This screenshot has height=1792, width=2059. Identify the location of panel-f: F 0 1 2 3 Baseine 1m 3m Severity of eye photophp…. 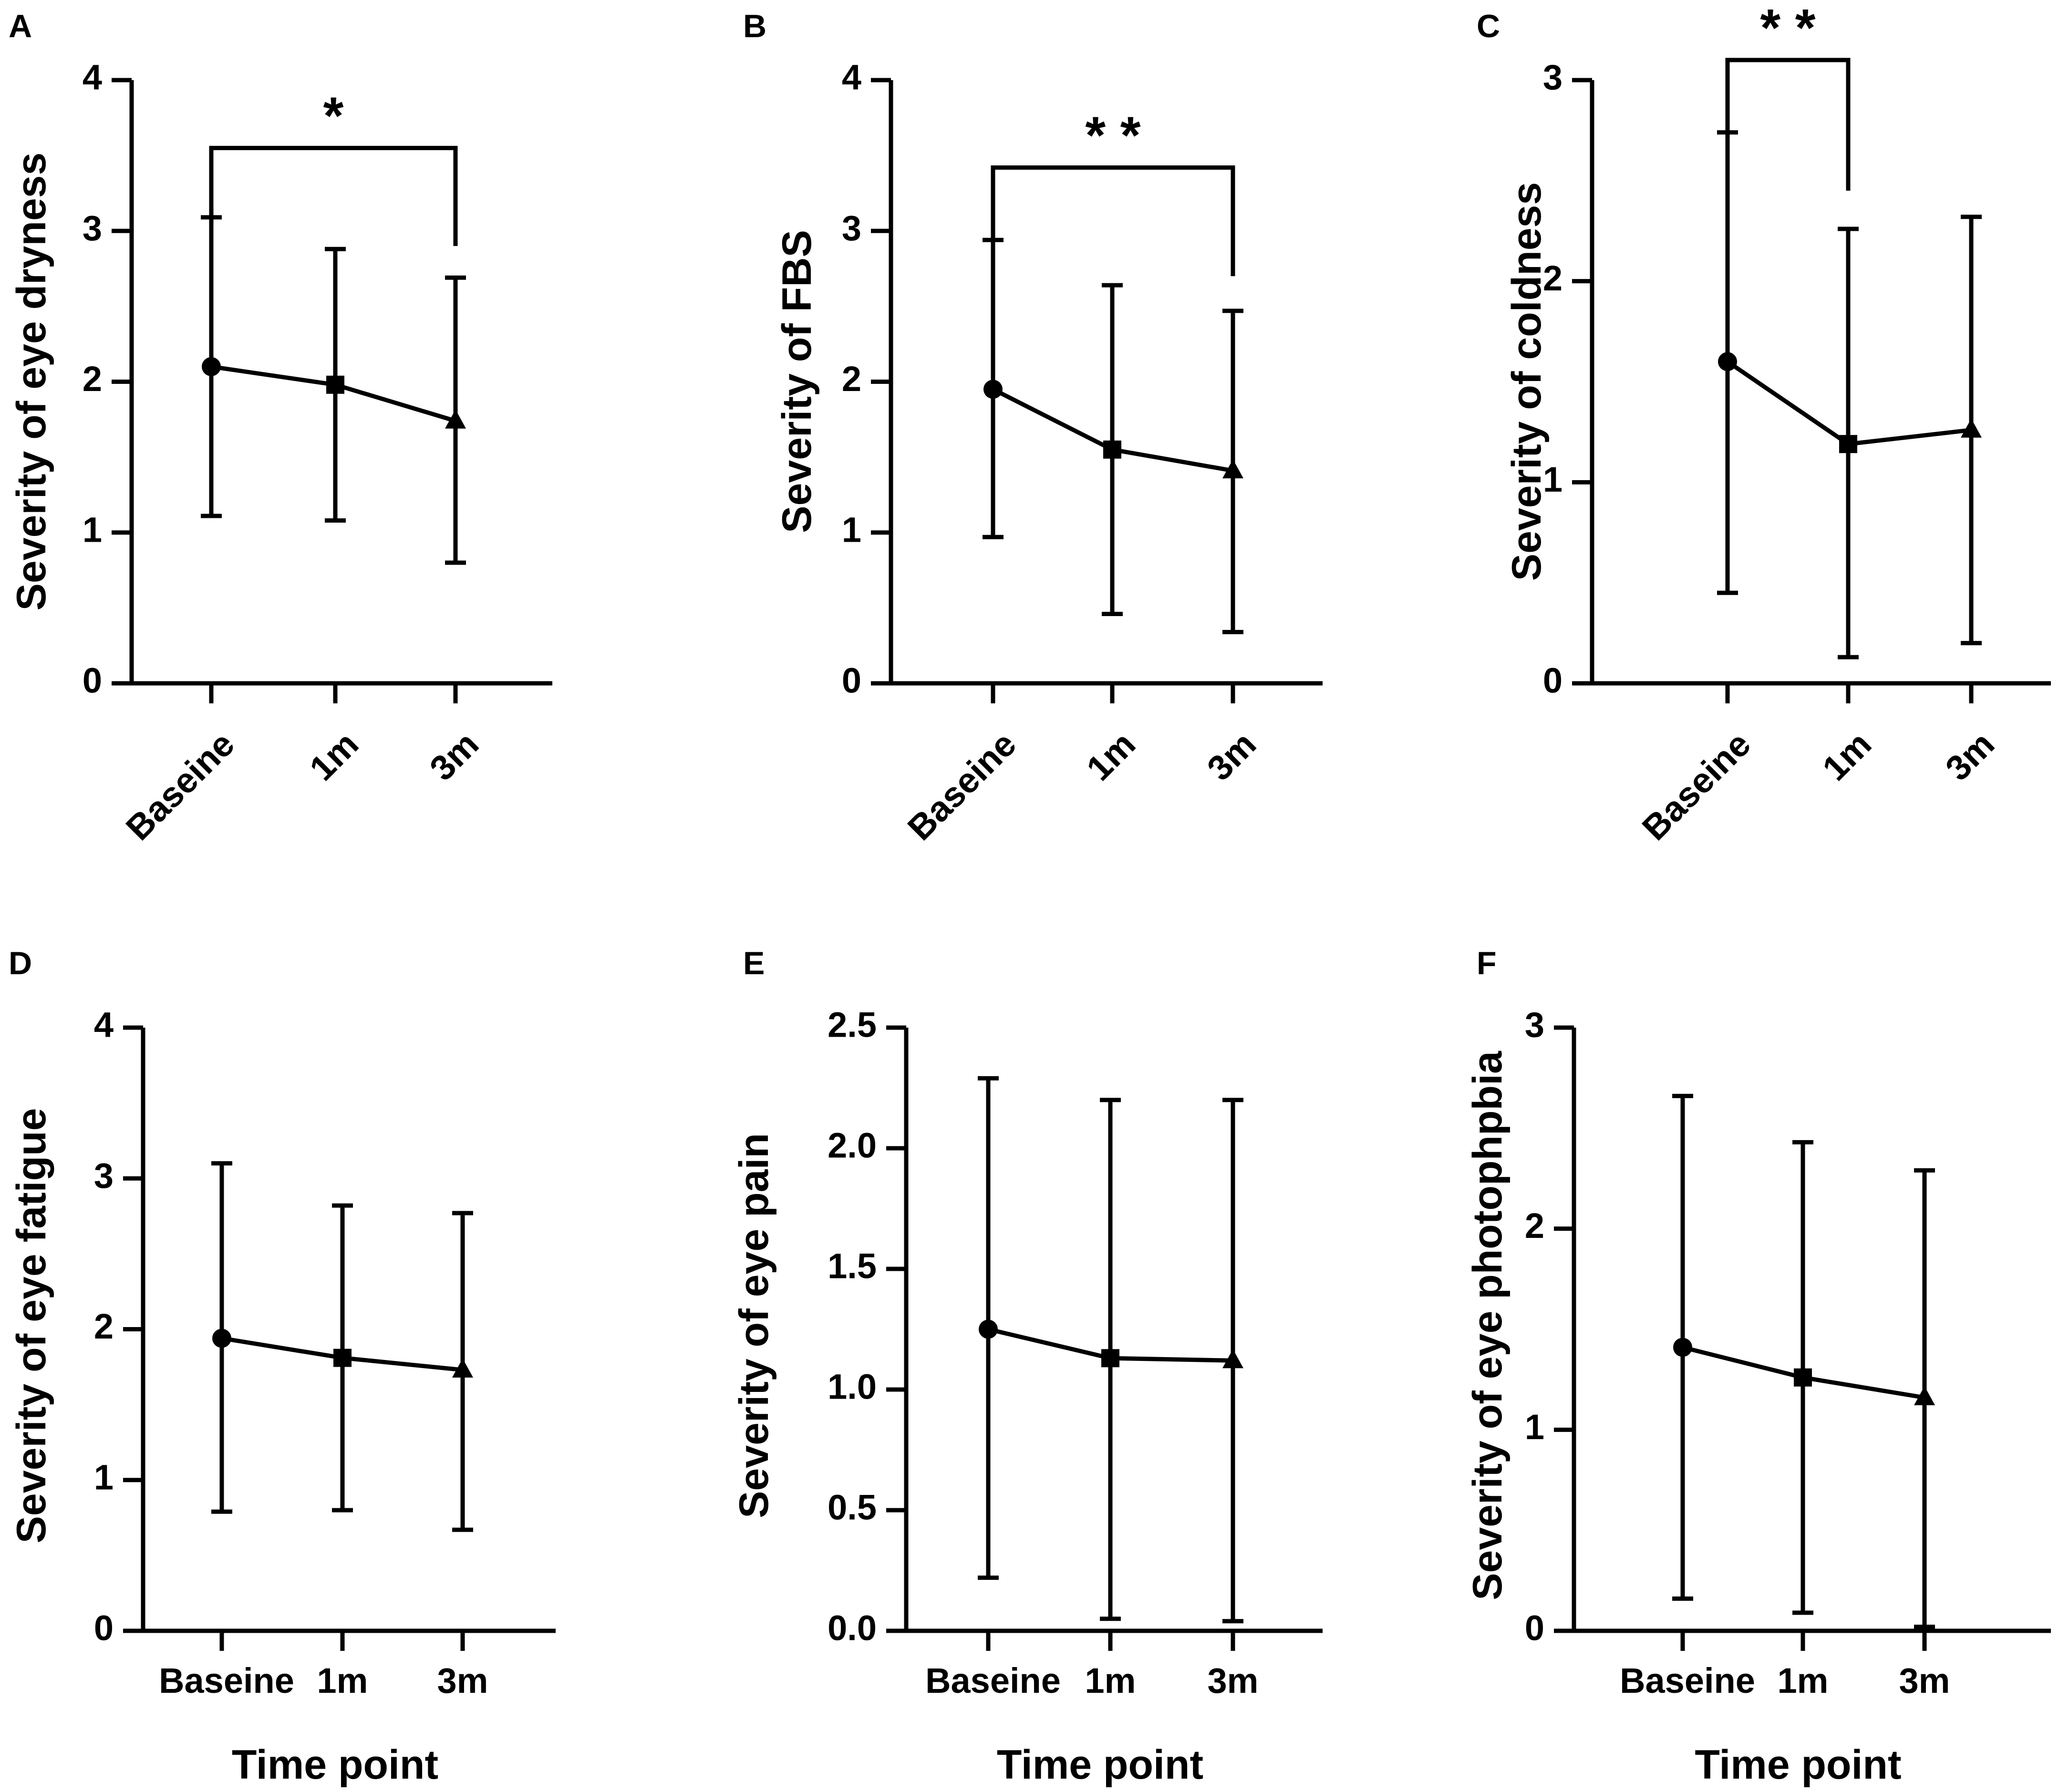
(1758, 1366).